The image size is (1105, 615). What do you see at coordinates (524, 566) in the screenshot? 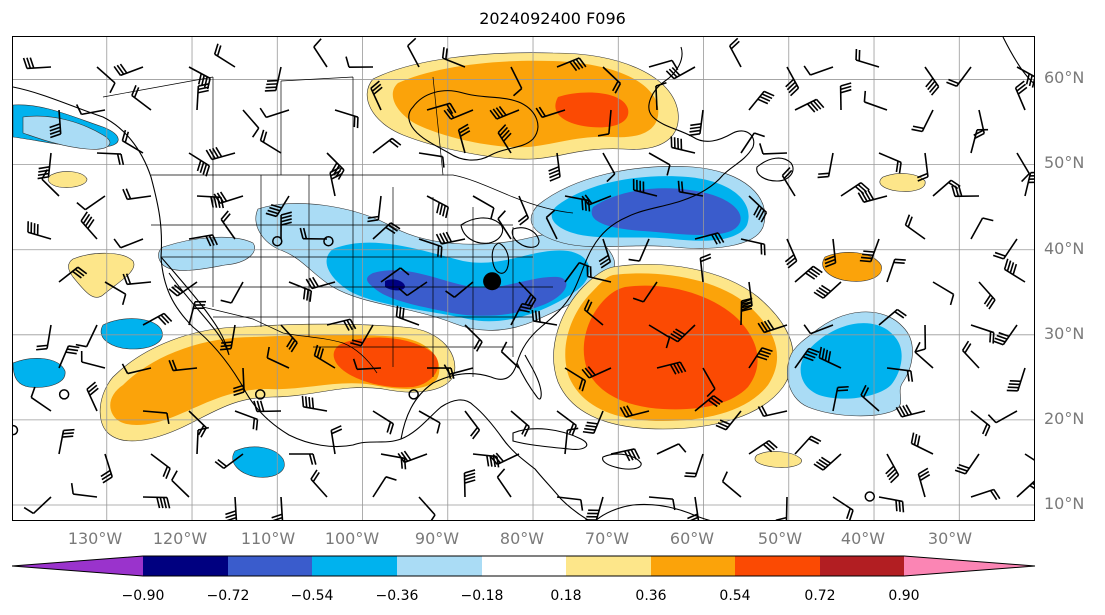
I see `colorbar-outline` at bounding box center [524, 566].